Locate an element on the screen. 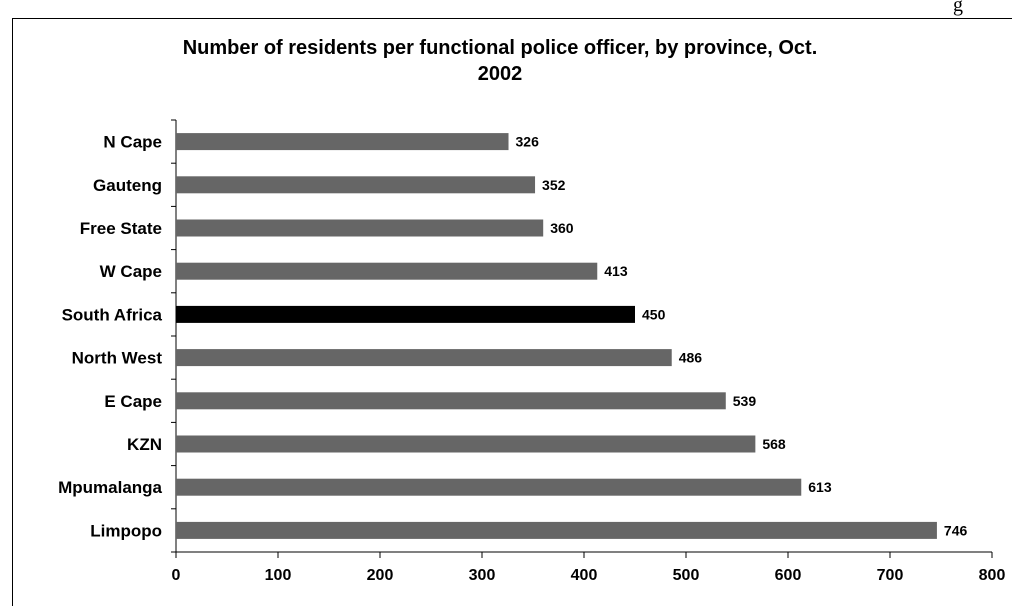  value-label: 326 is located at coordinates (528, 142).